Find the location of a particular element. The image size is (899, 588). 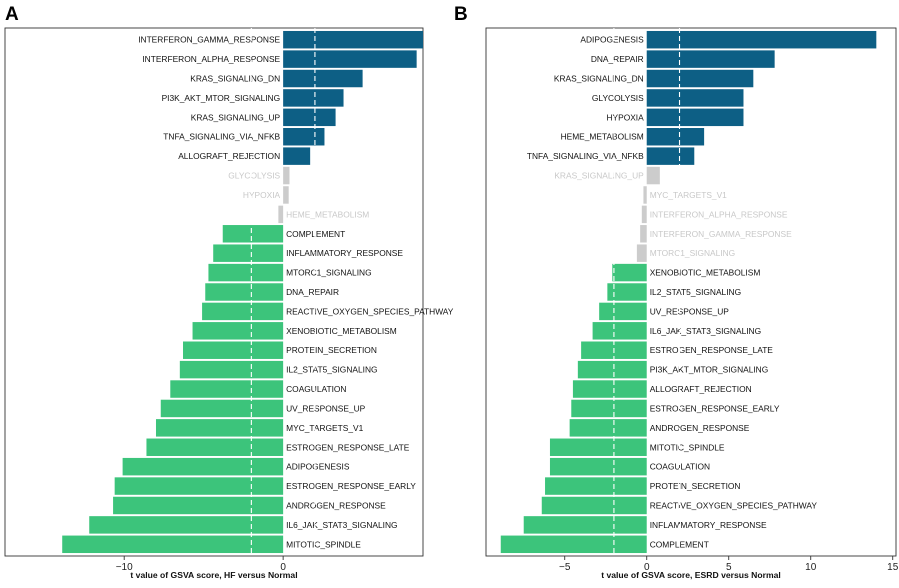

bar-estrogen-response-late is located at coordinates (215, 447).